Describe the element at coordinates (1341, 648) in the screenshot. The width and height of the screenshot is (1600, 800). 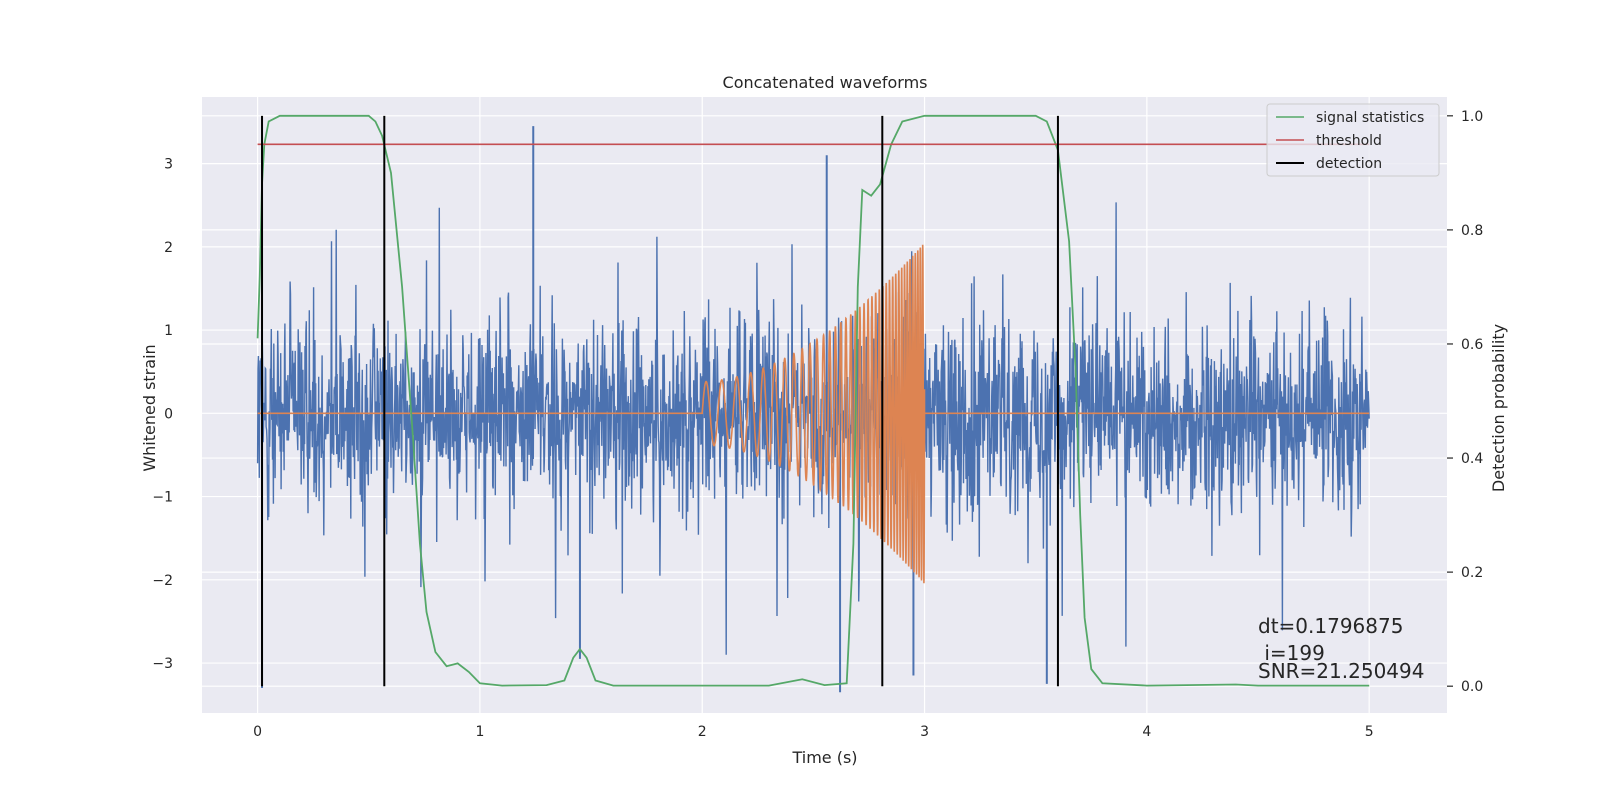
I see `annotations: dt=0.1796875 i=199 SNR=21.250494` at that location.